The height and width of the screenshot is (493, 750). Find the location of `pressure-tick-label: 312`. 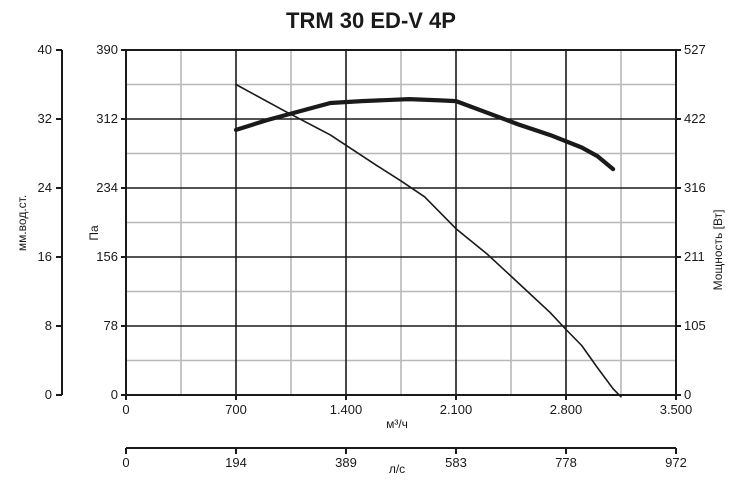

pressure-tick-label: 312 is located at coordinates (107, 118).